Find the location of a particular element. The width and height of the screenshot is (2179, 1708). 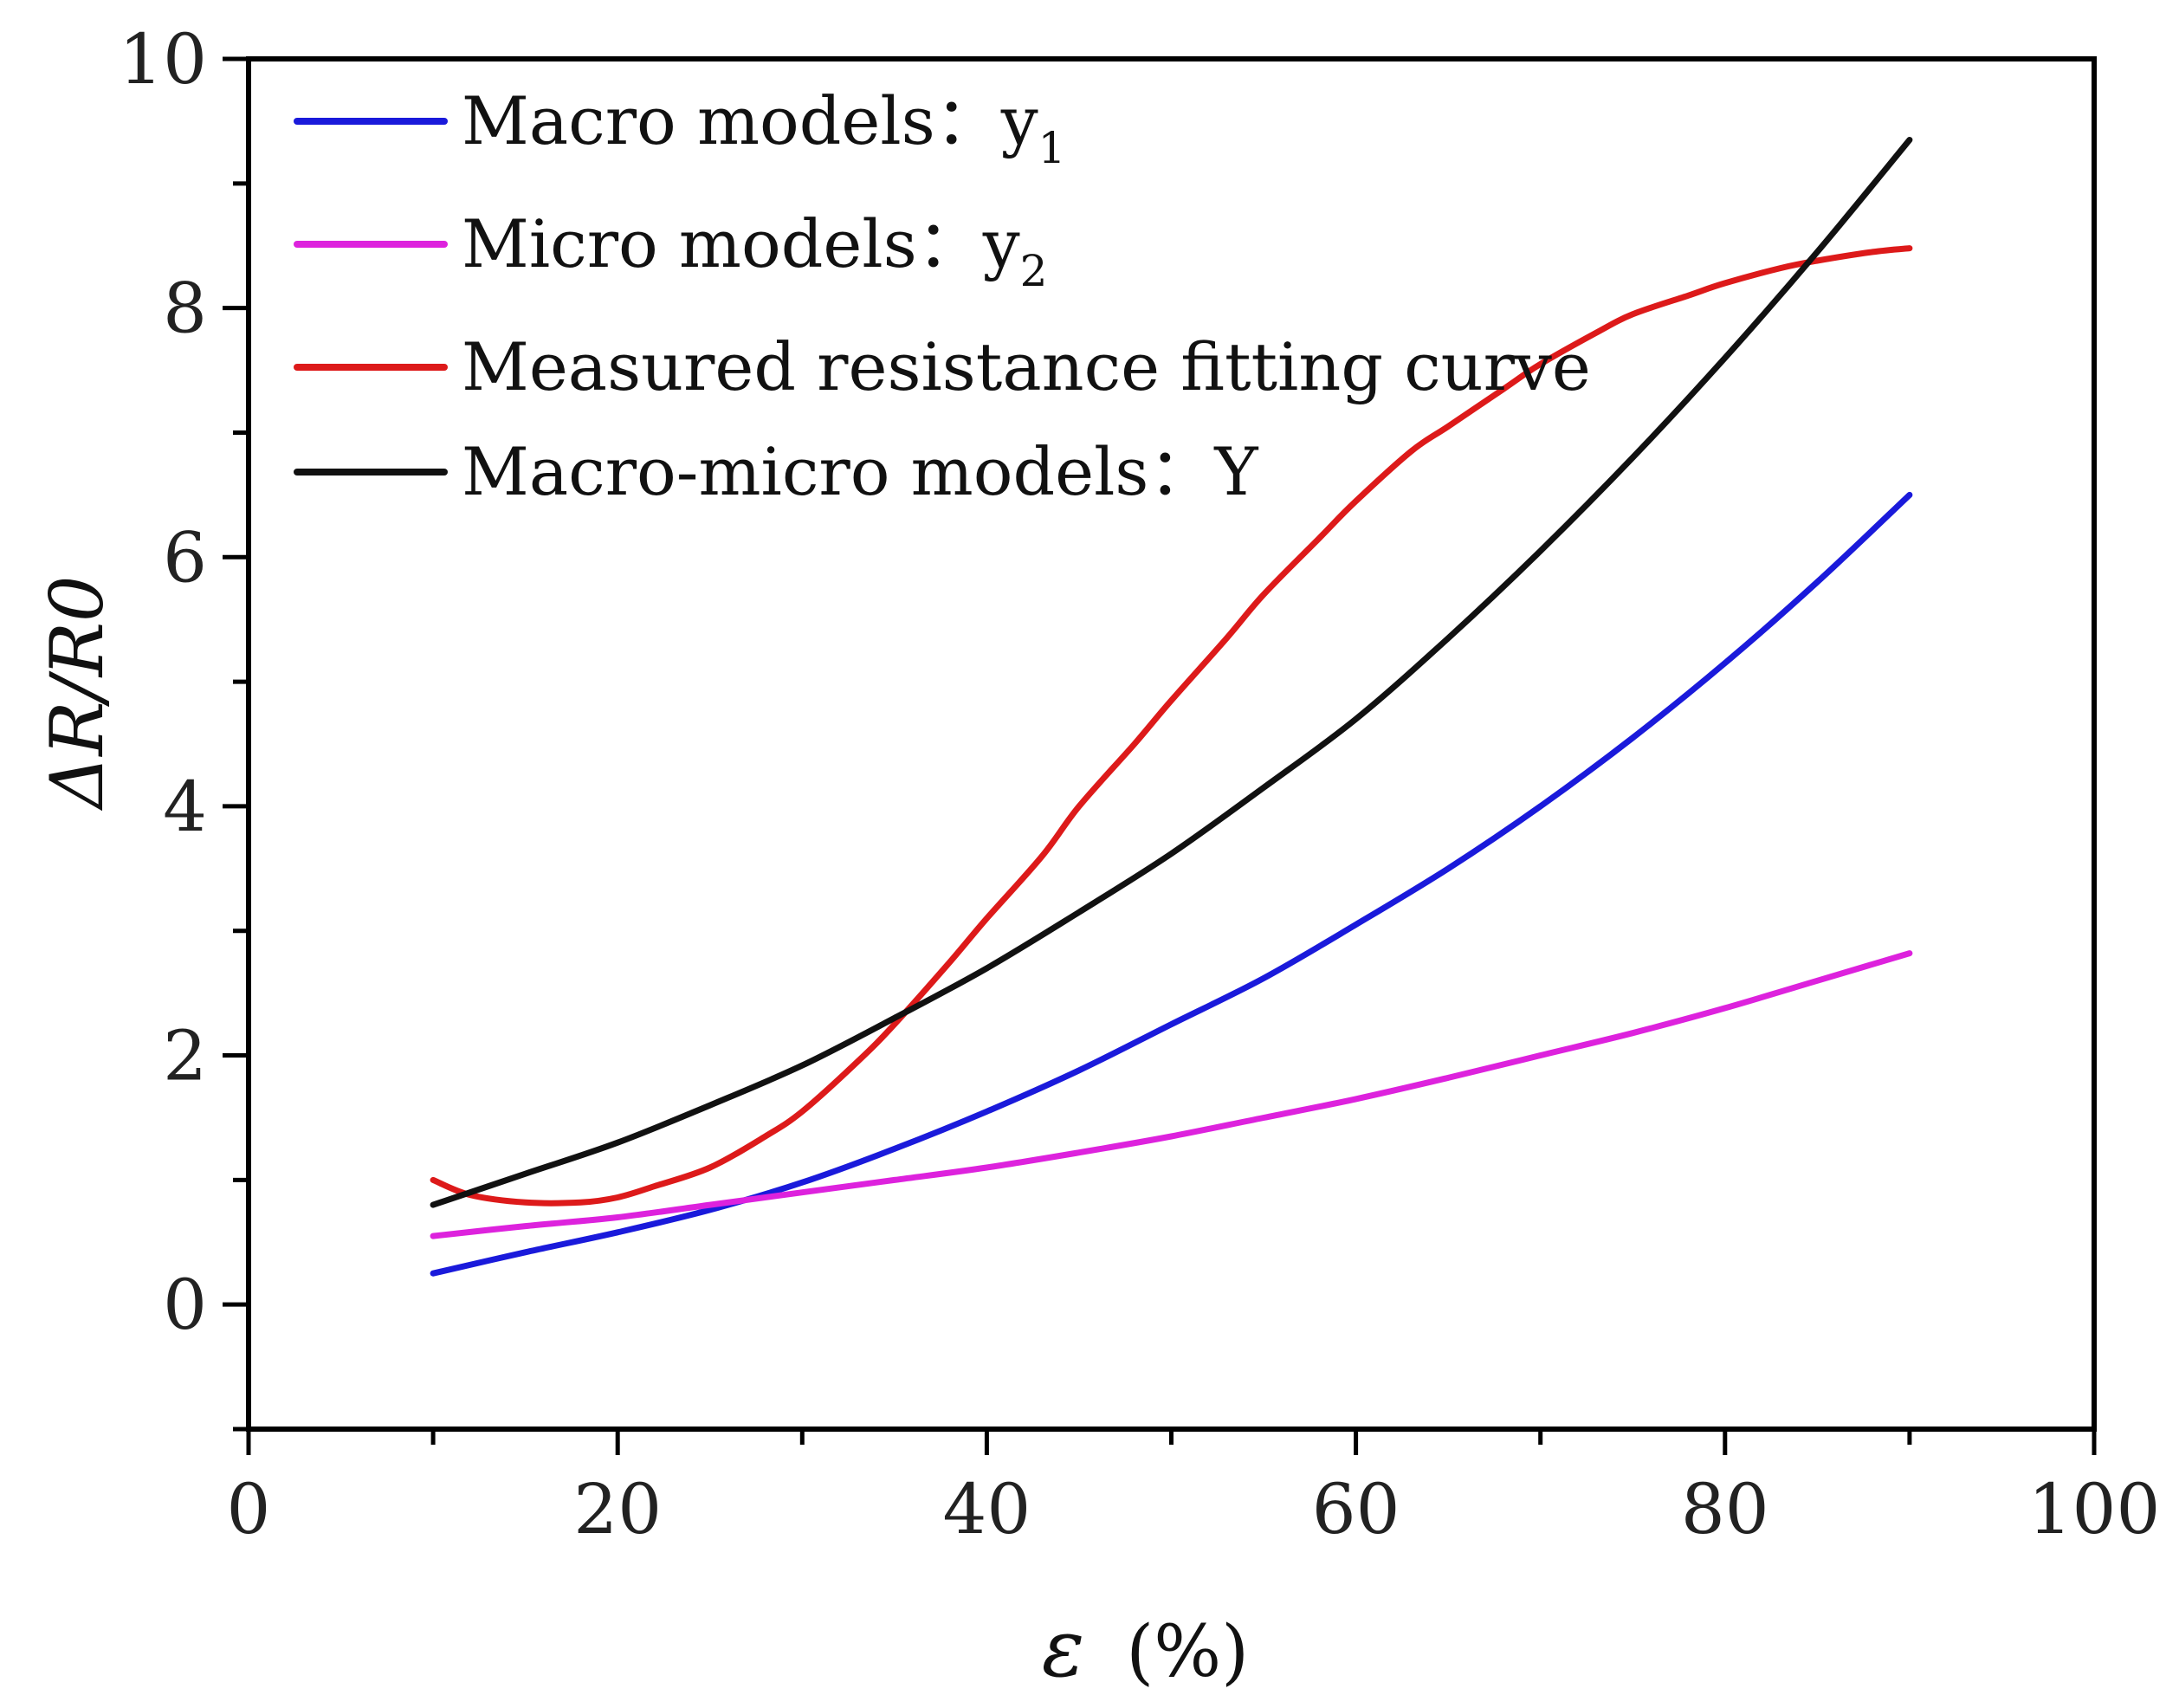

x-tick-label: 80 is located at coordinates (1725, 1509).